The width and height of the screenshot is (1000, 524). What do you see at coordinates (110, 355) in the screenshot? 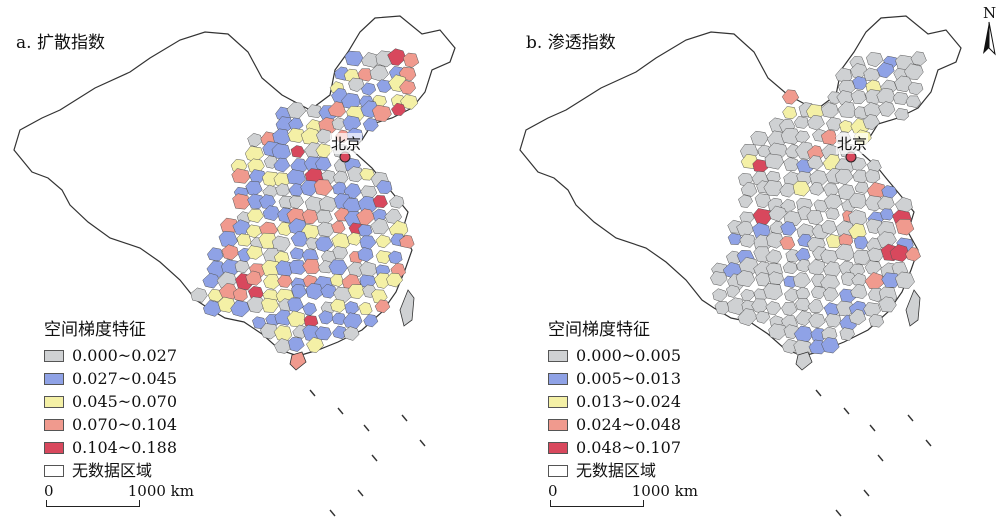
I see `legend-a-item-0: 0.000~0.027` at bounding box center [110, 355].